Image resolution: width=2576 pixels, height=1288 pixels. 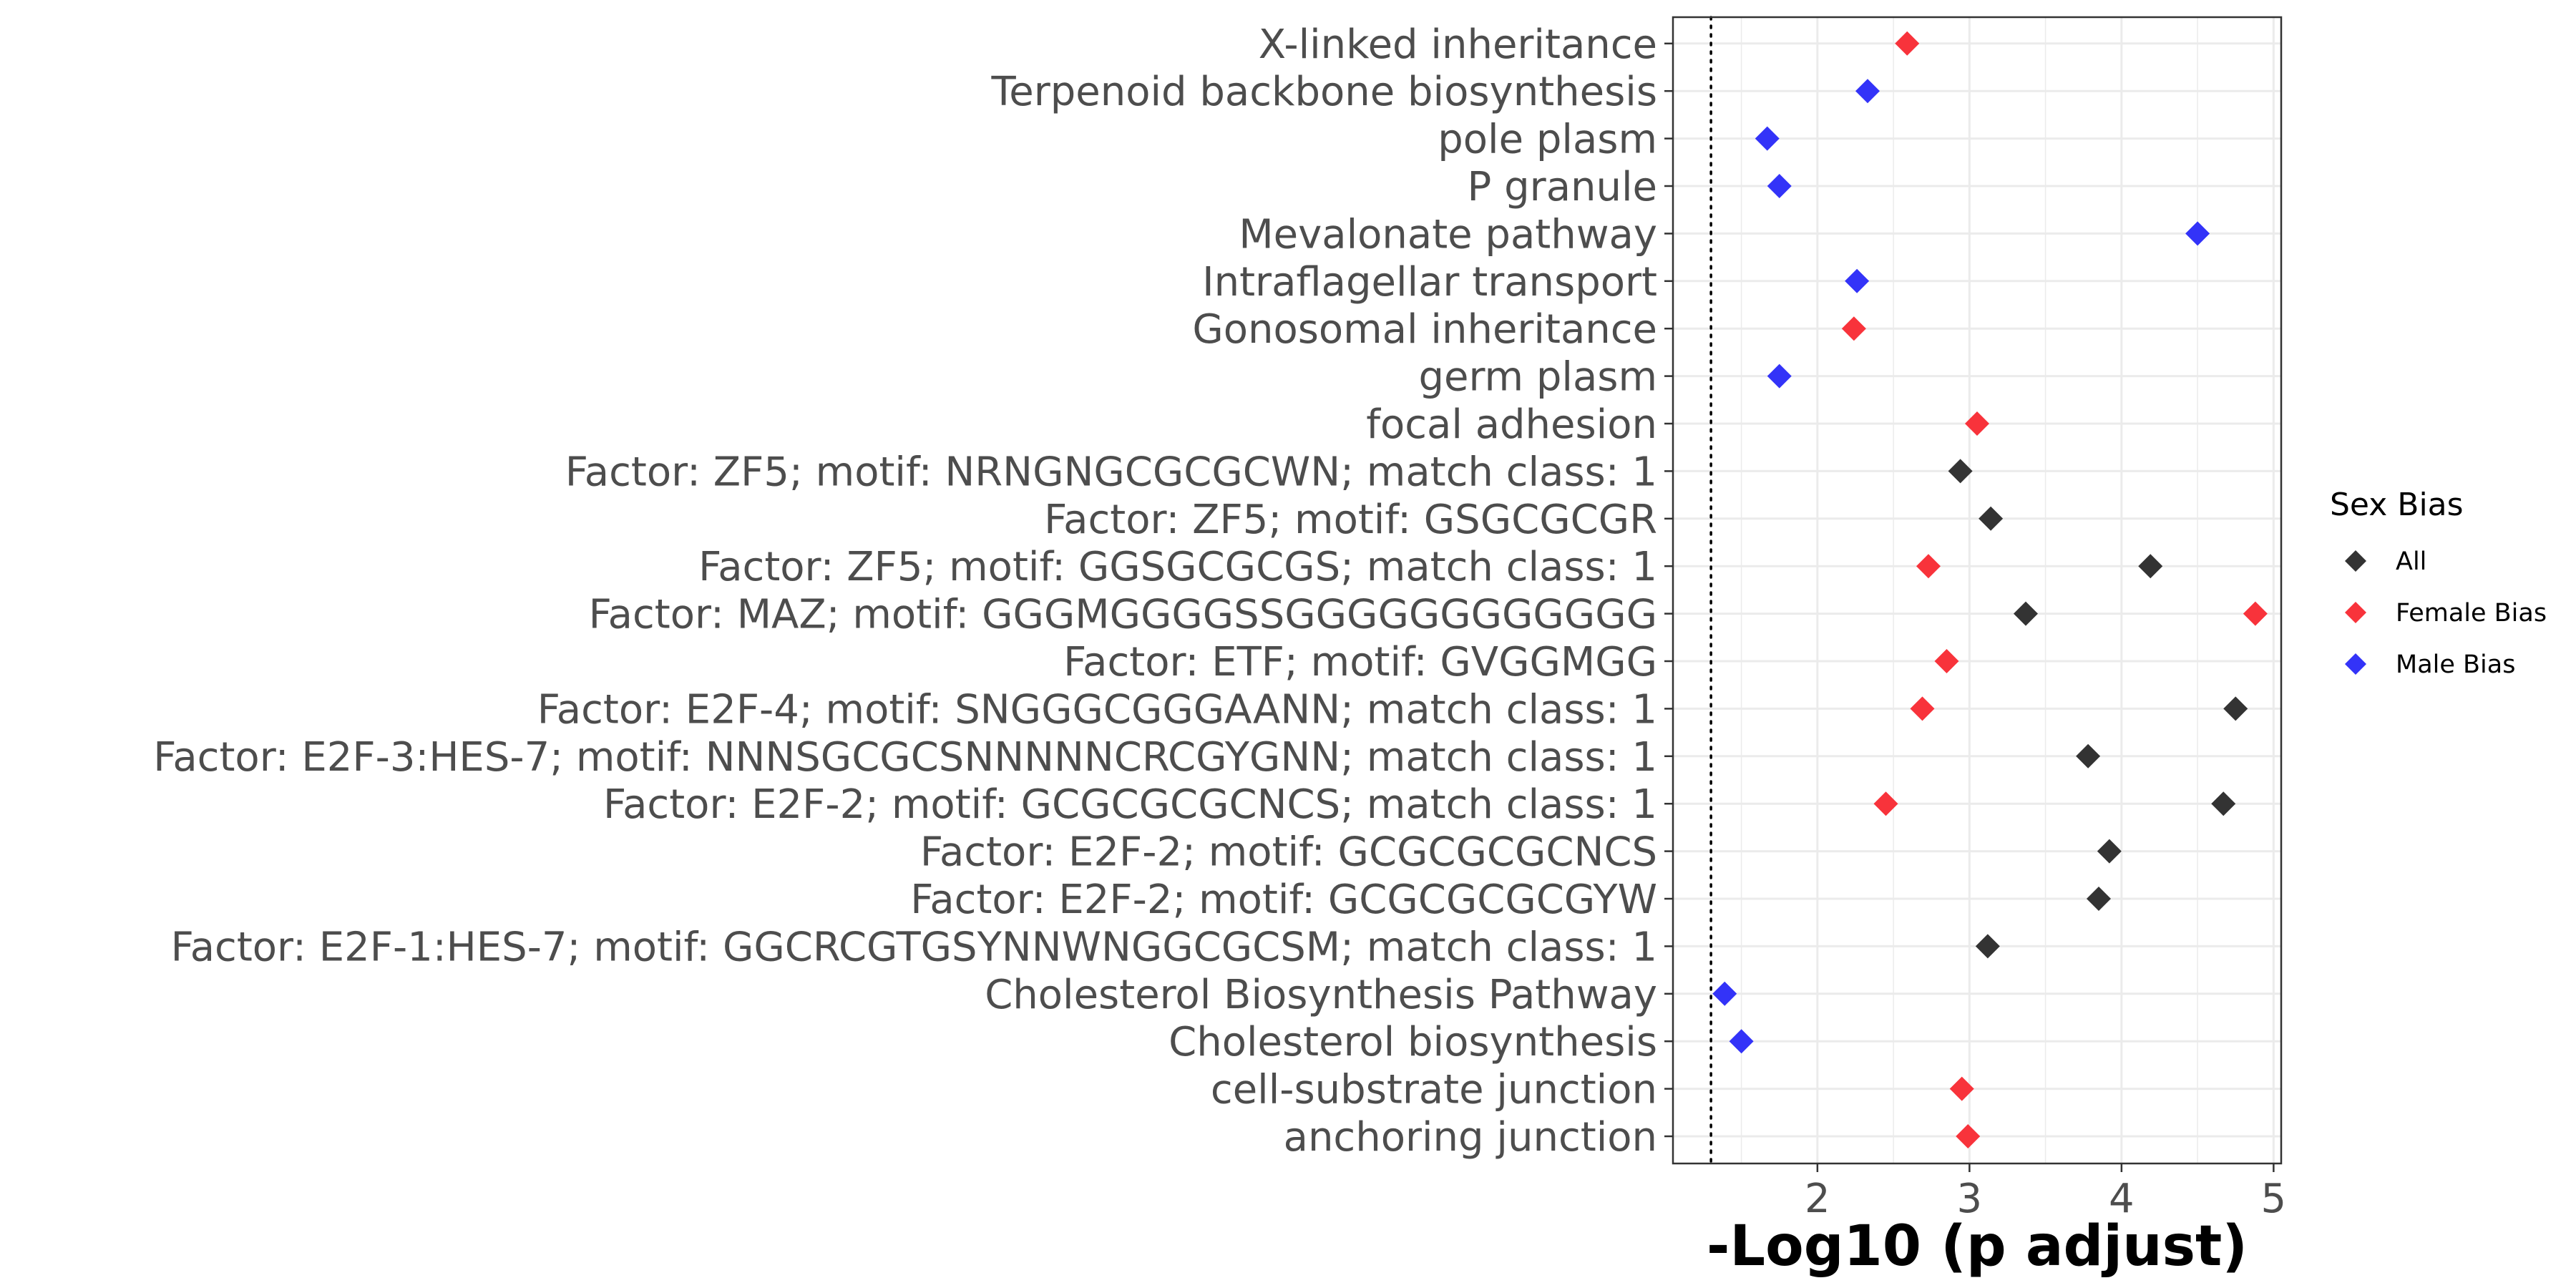 What do you see at coordinates (1458, 44) in the screenshot?
I see `y-tick-label: X-linked inheritance` at bounding box center [1458, 44].